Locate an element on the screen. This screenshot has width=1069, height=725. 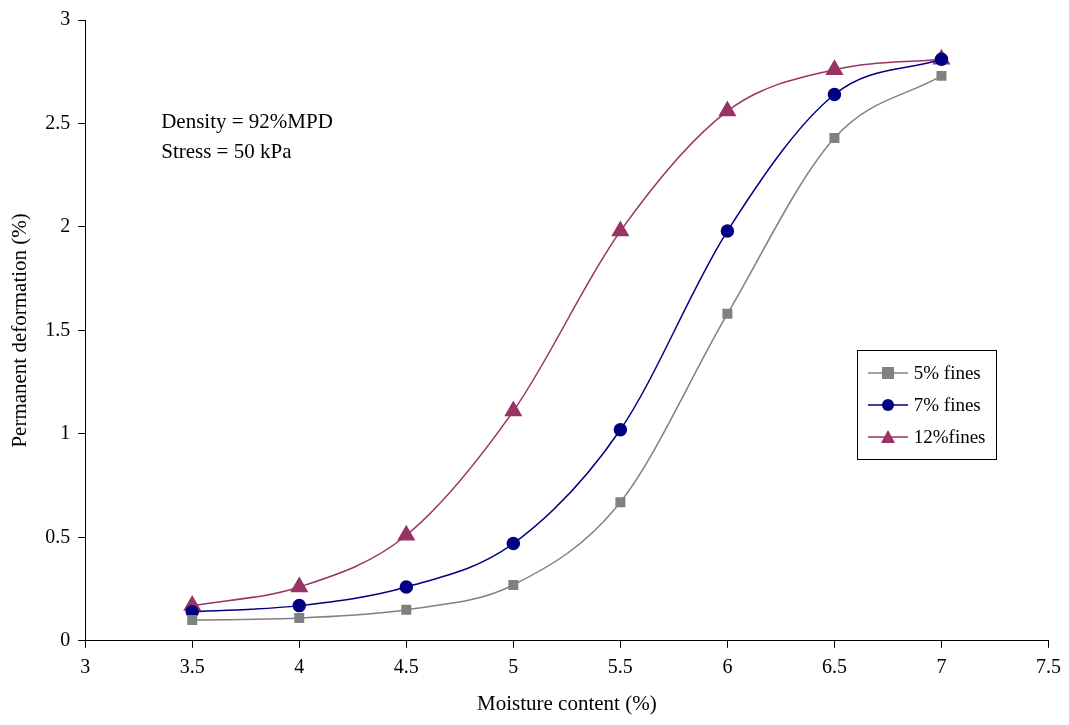
legend-label: 7% fines is located at coordinates (947, 405).